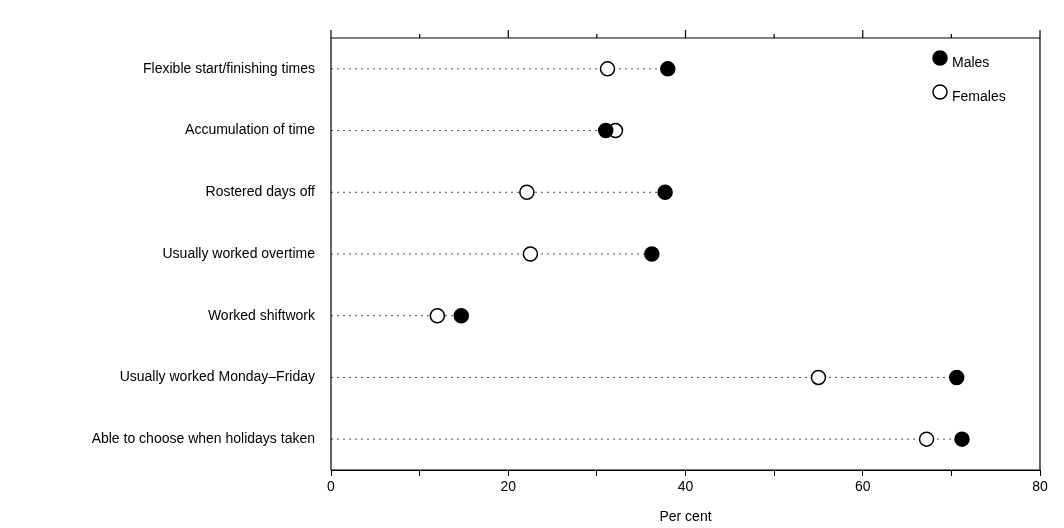 Image resolution: width=1064 pixels, height=528 pixels. What do you see at coordinates (685, 516) in the screenshot?
I see `x-axis-title: Per cent` at bounding box center [685, 516].